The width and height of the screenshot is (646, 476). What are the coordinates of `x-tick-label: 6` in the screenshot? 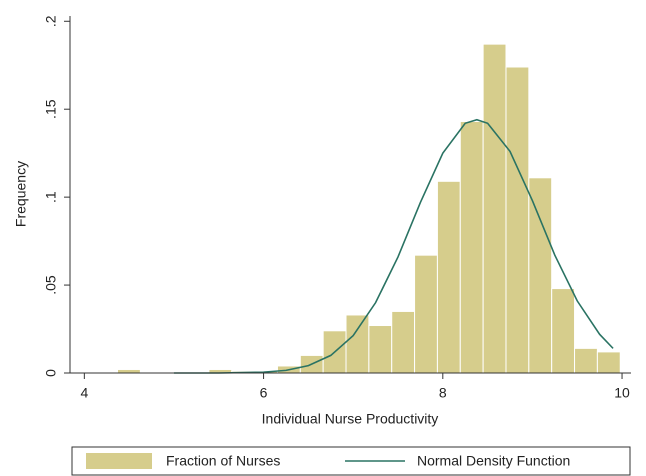 It's located at (264, 393).